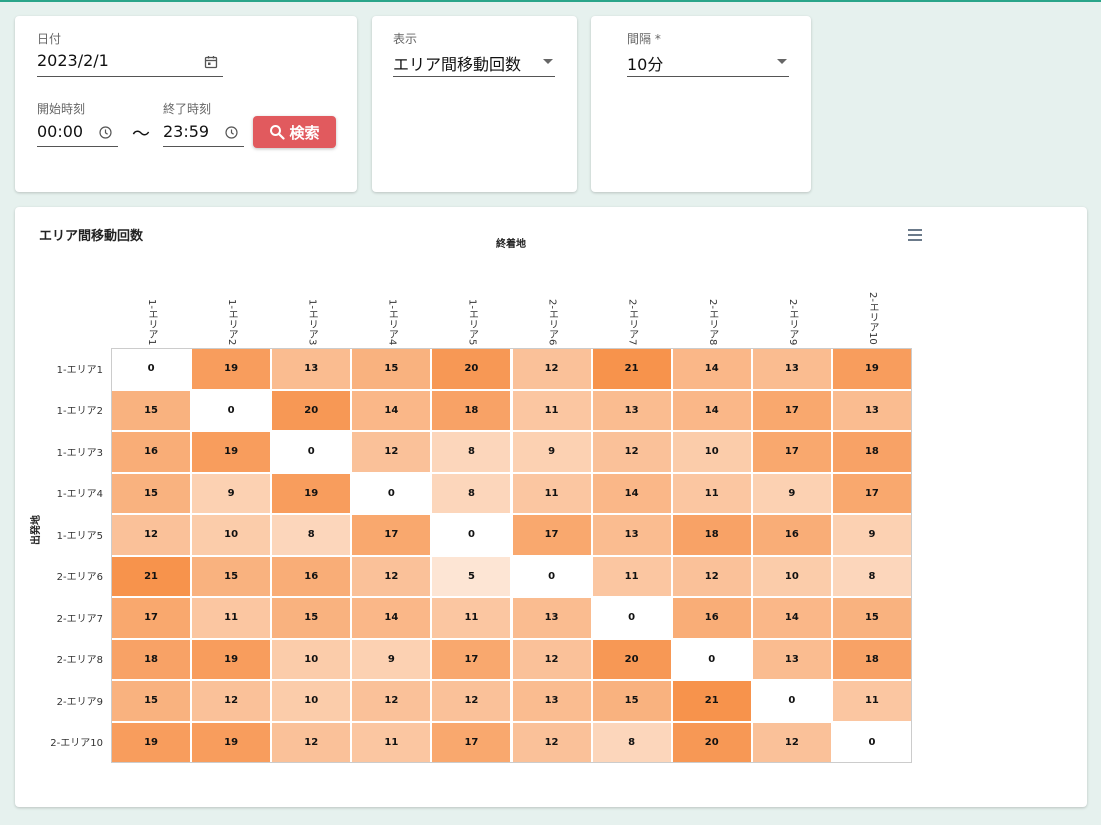  I want to click on date-input: 2023/2/1, so click(73, 60).